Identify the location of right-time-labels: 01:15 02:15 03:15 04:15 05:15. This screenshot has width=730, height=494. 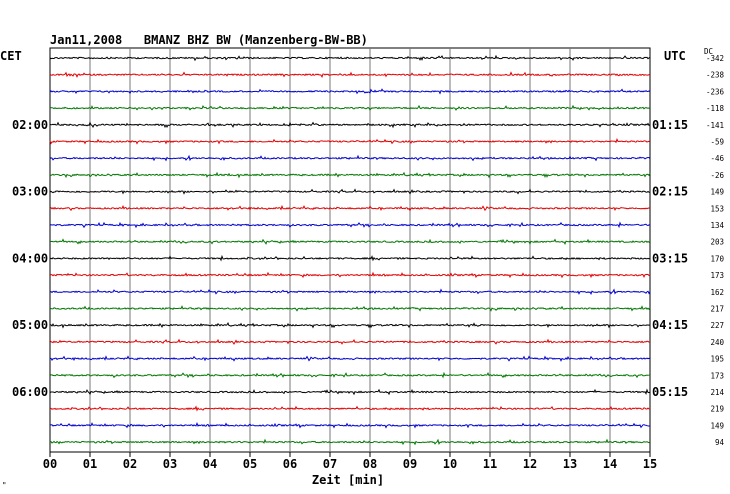
(670, 258).